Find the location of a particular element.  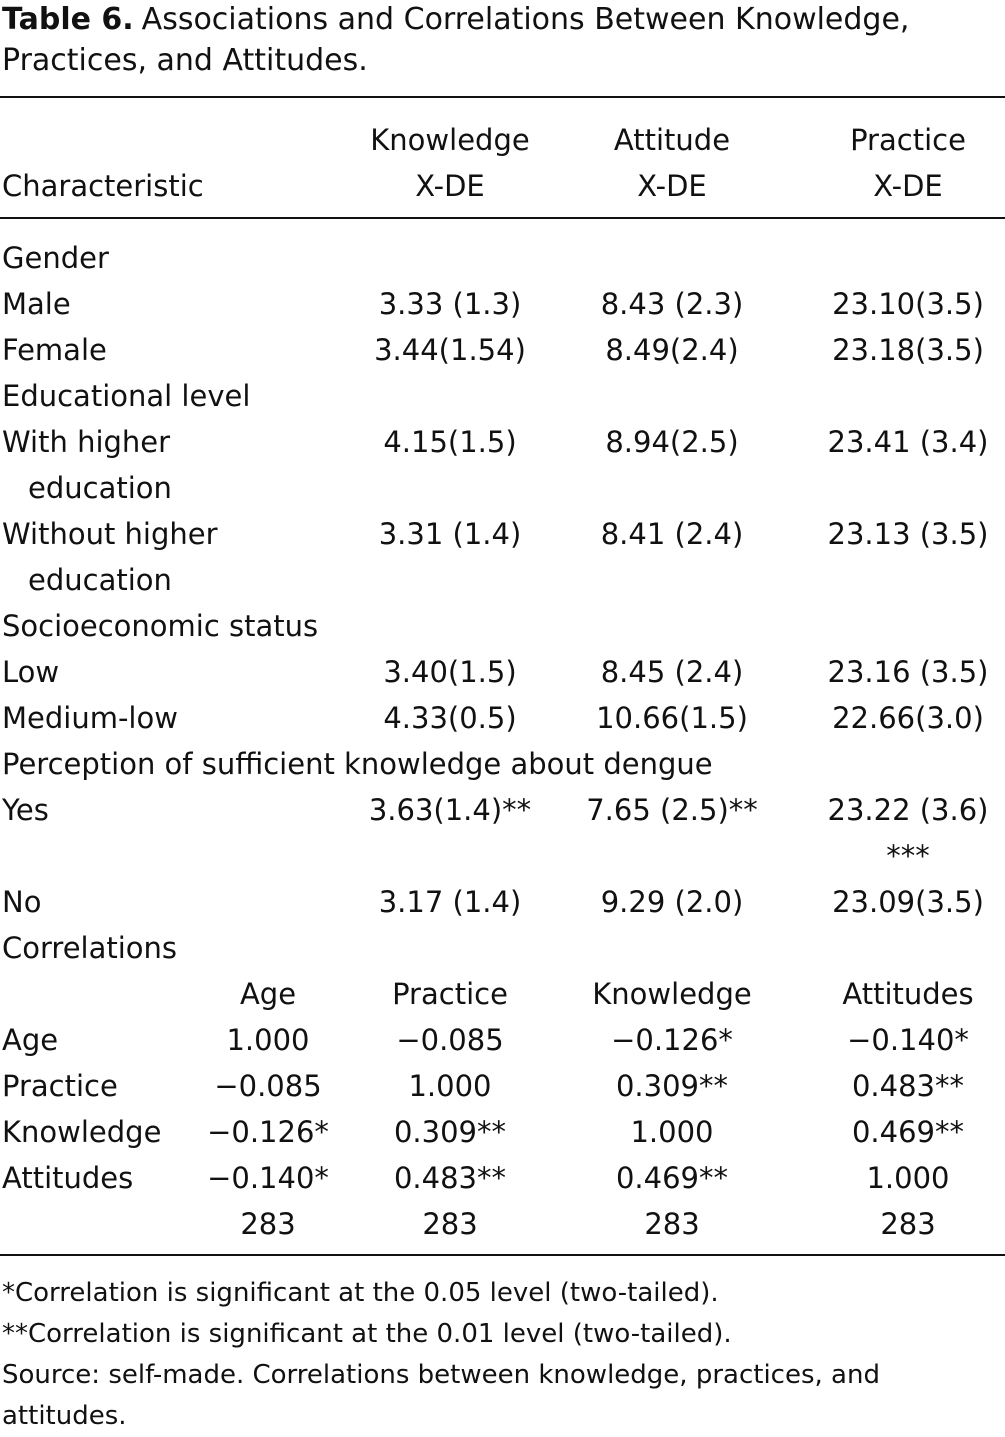

table-cell: 4.33(0.5) is located at coordinates (450, 718).